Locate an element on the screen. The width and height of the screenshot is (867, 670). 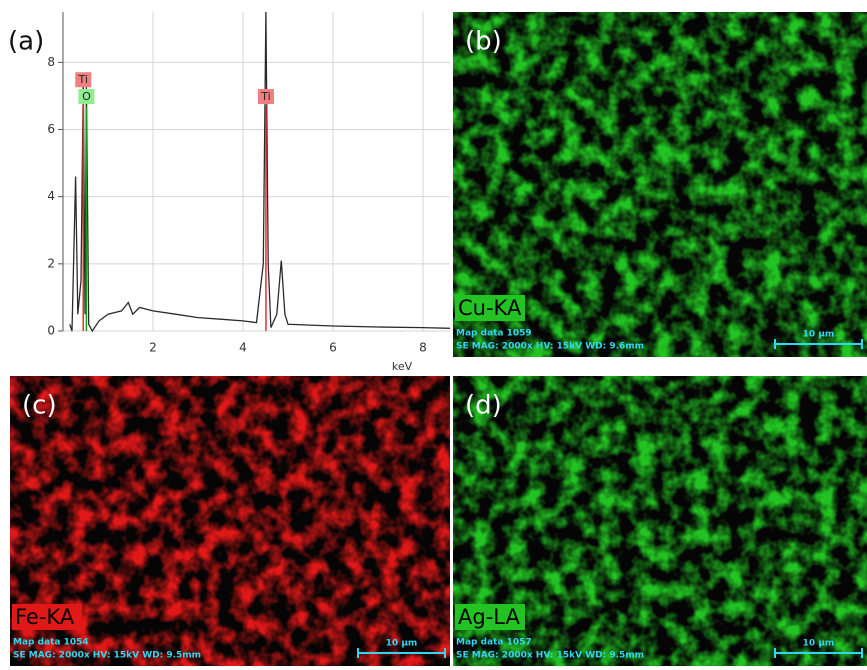
x-tick-label: 8 is located at coordinates (423, 348).